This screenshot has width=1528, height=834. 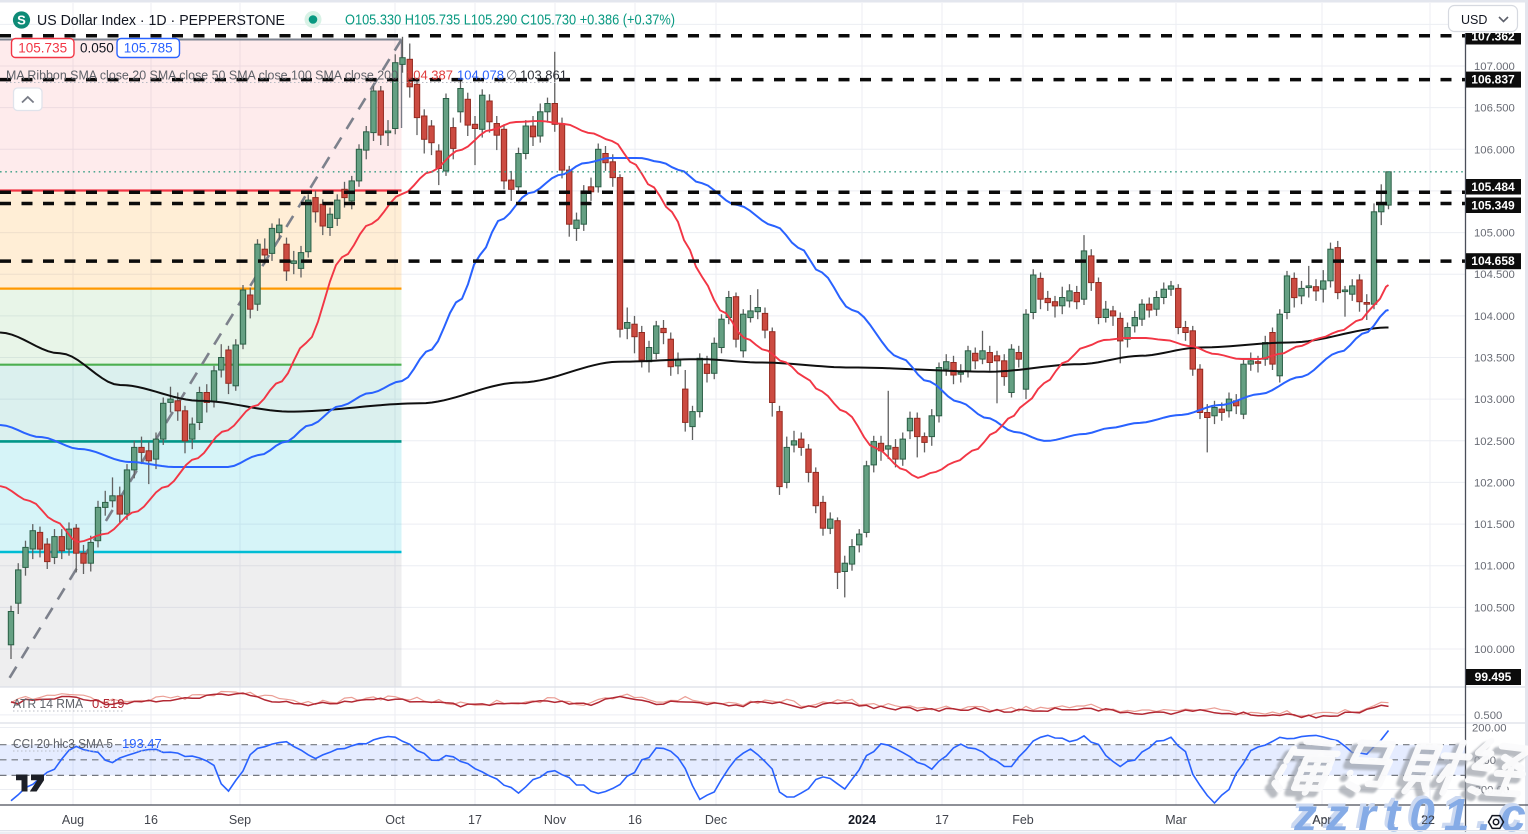 I want to click on svg-text: 102.500, so click(x=1494, y=442).